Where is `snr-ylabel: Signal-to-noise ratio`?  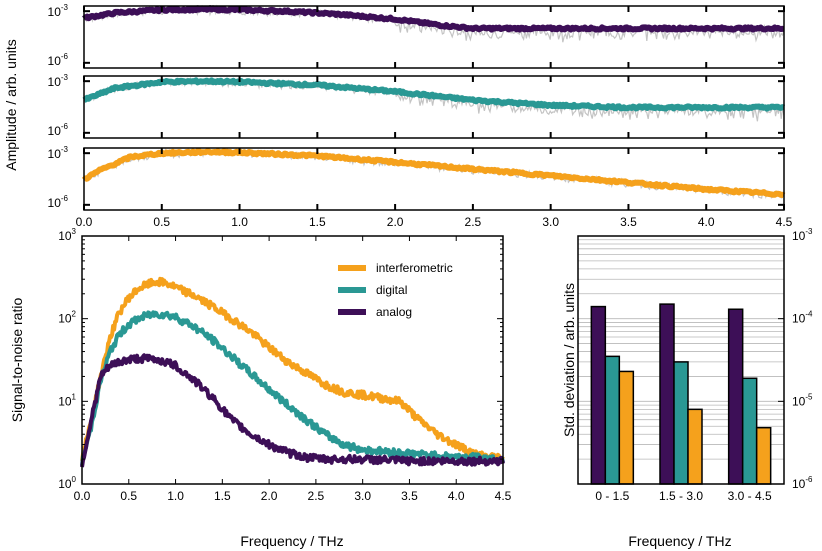
snr-ylabel: Signal-to-noise ratio is located at coordinates (17, 360).